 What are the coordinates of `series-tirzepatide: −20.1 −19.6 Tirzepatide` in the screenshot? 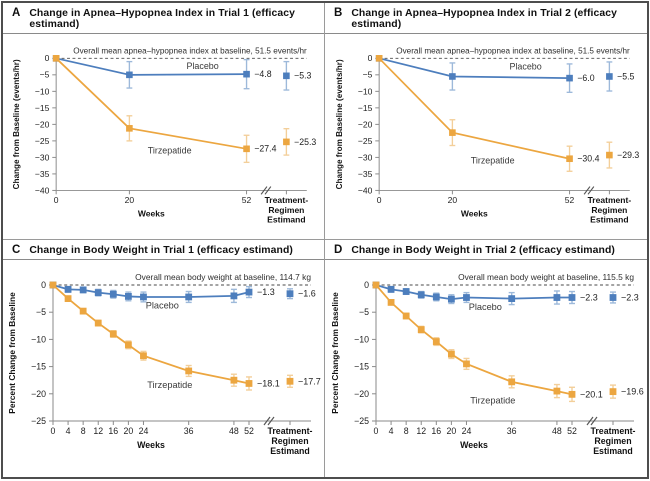 It's located at (507, 343).